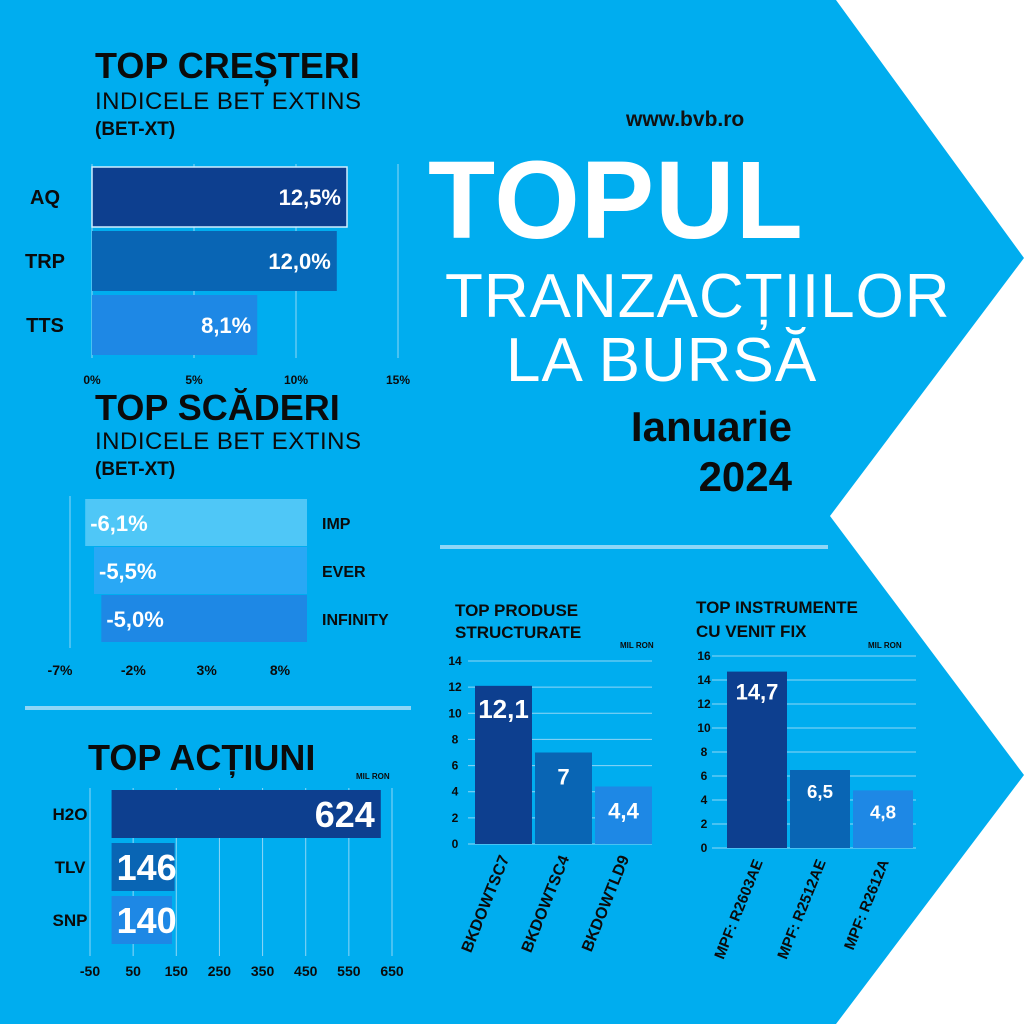 This screenshot has width=1024, height=1024. I want to click on category-label: EVER, so click(344, 572).